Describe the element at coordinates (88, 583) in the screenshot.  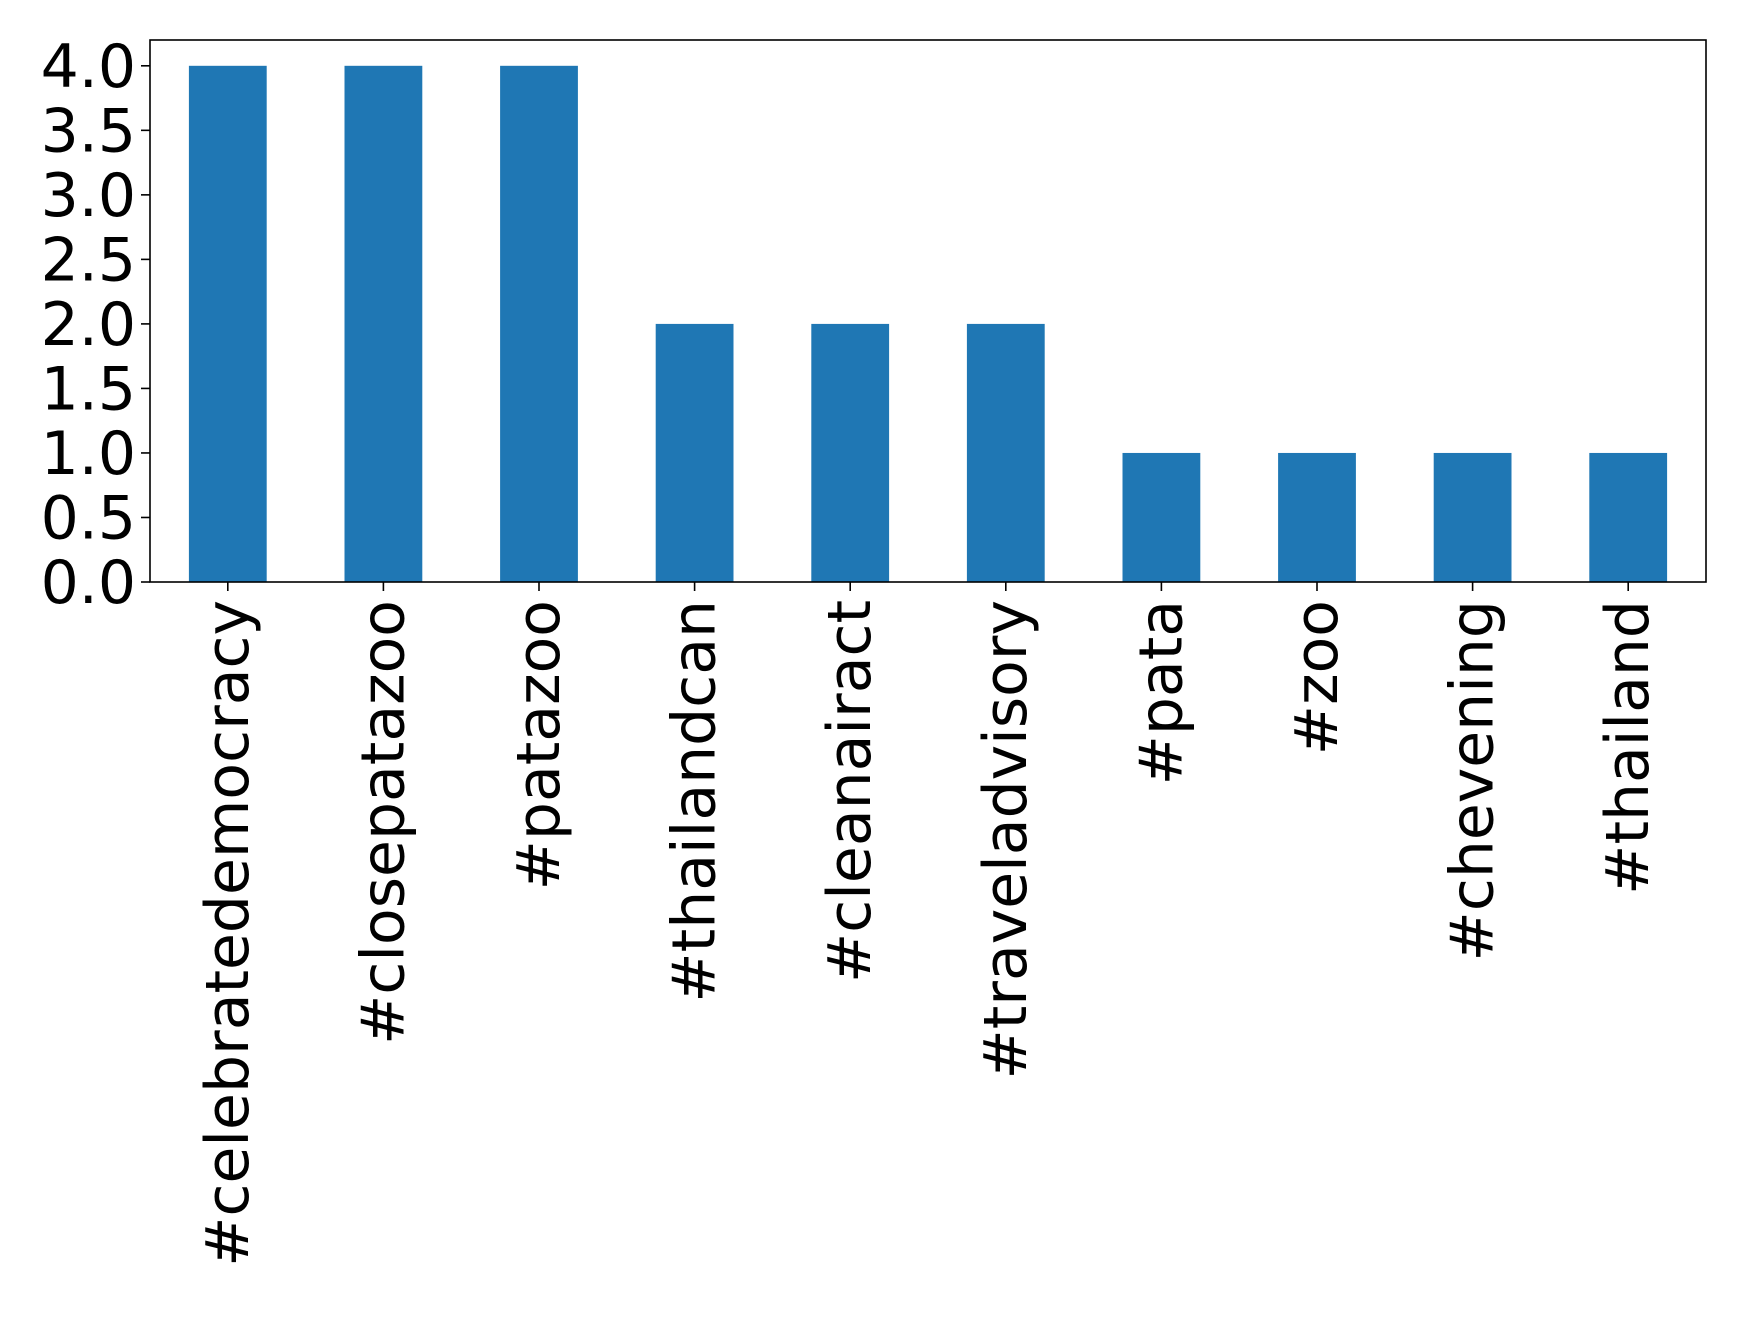
I see `y-tick-label: 0.0` at that location.